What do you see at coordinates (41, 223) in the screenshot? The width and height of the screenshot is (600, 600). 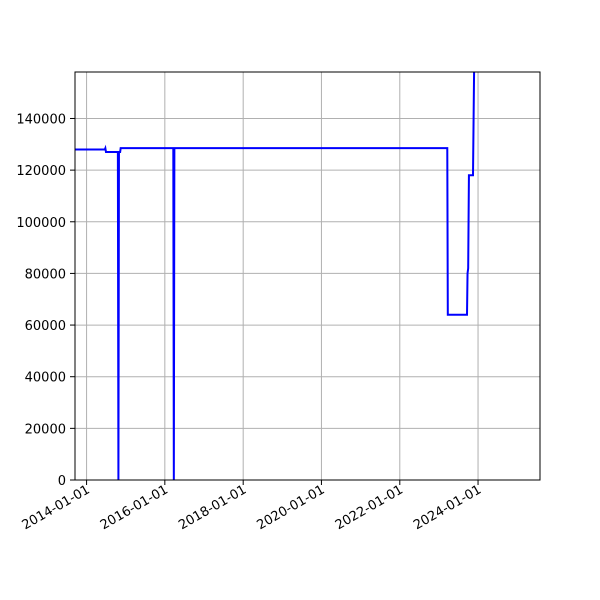 I see `y-tick-label: 100000` at bounding box center [41, 223].